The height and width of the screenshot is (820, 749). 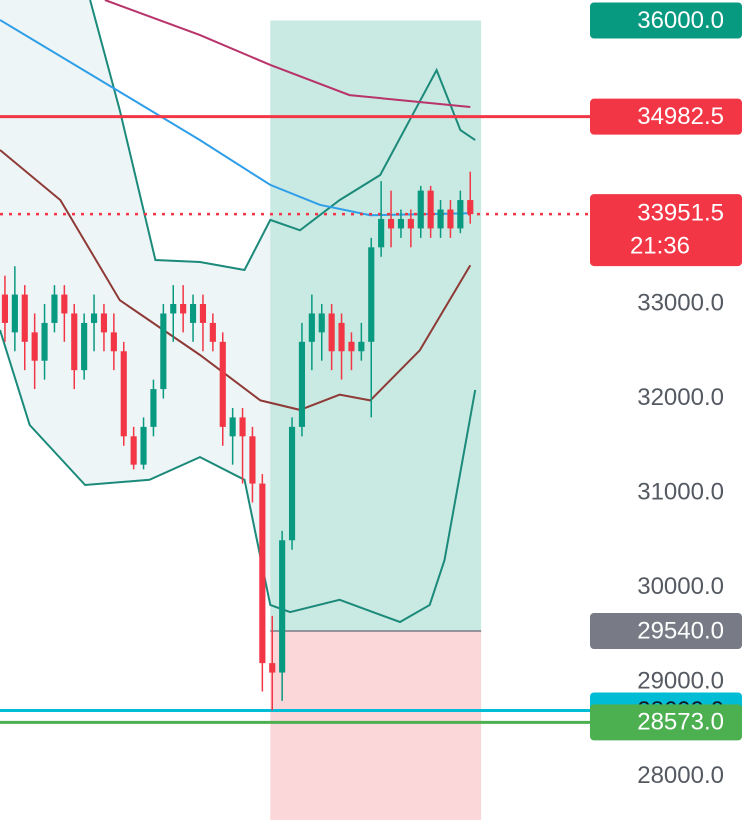 What do you see at coordinates (680, 680) in the screenshot?
I see `y-tick-label: 29000.0` at bounding box center [680, 680].